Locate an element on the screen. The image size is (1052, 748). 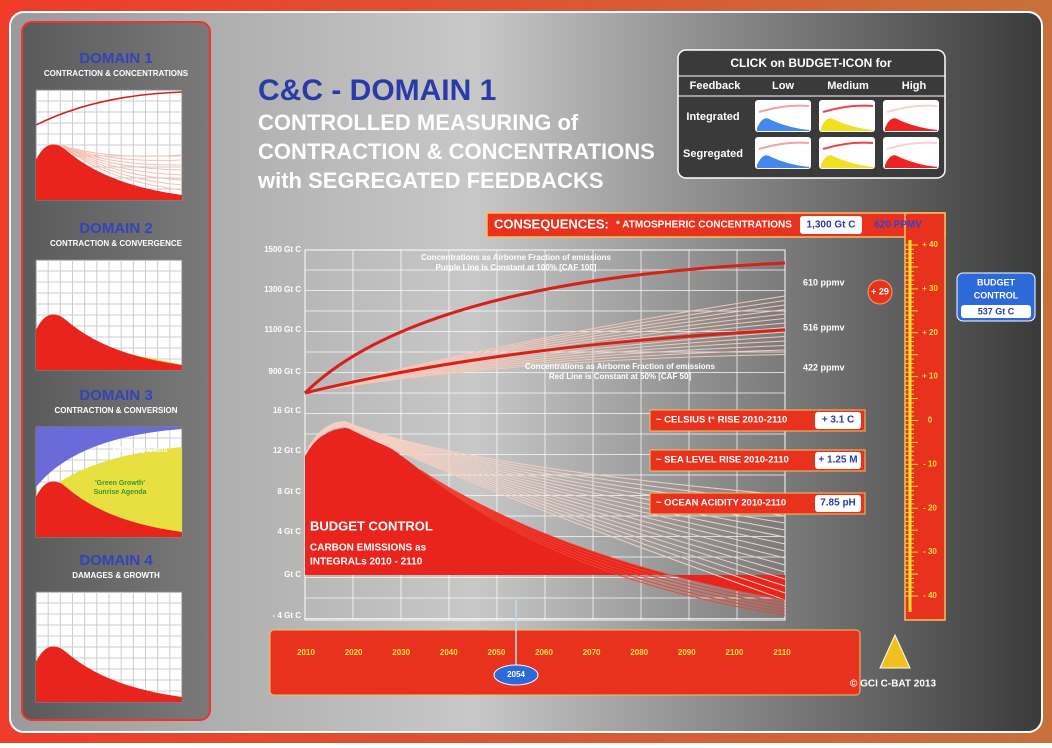
slider is located at coordinates (516, 675).